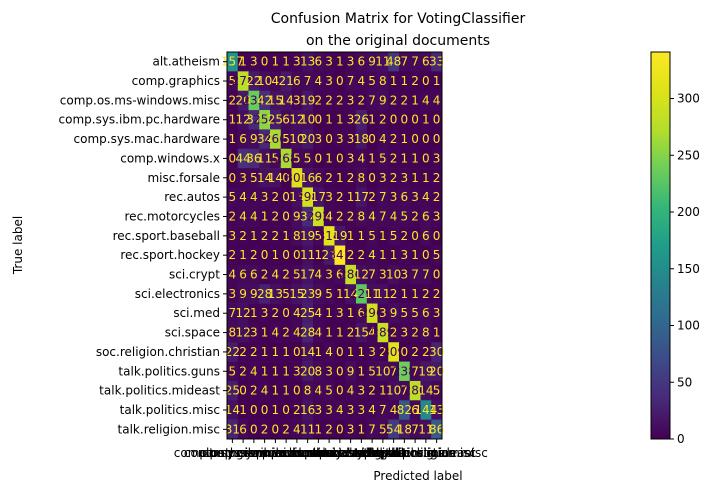 This screenshot has height=491, width=715. I want to click on heatmap-cell-value: 6, so click(426, 62).